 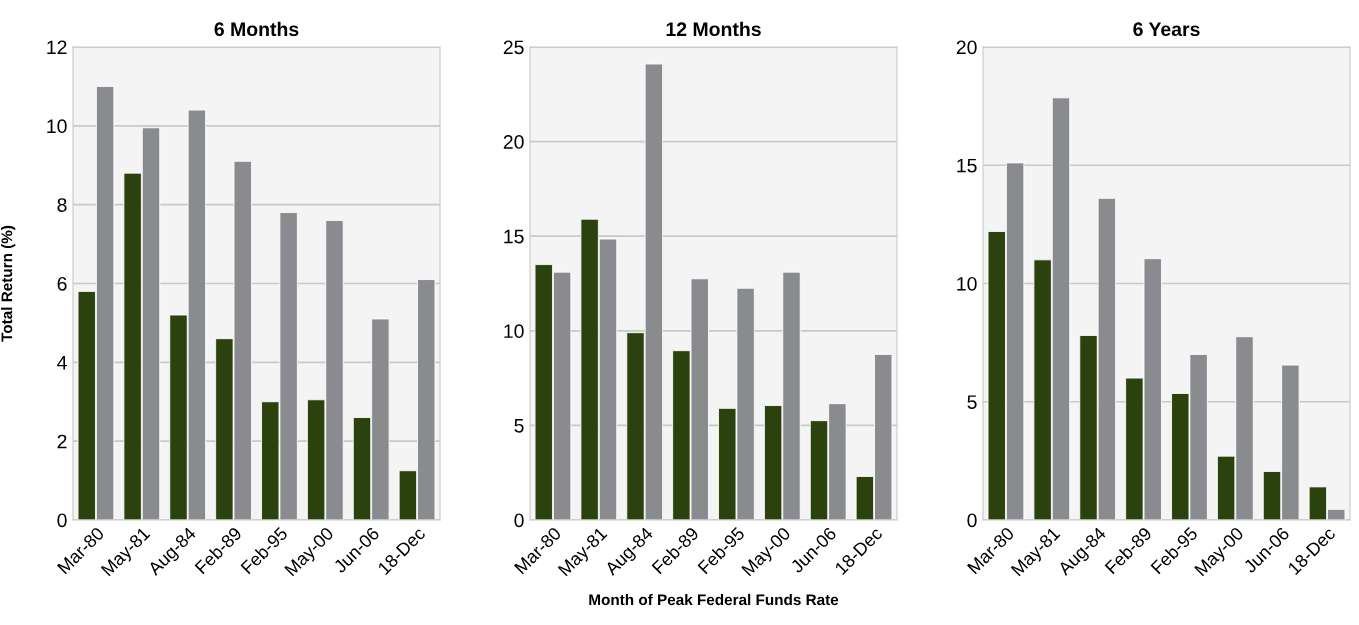 What do you see at coordinates (513, 47) in the screenshot?
I see `y-tick-label: 25` at bounding box center [513, 47].